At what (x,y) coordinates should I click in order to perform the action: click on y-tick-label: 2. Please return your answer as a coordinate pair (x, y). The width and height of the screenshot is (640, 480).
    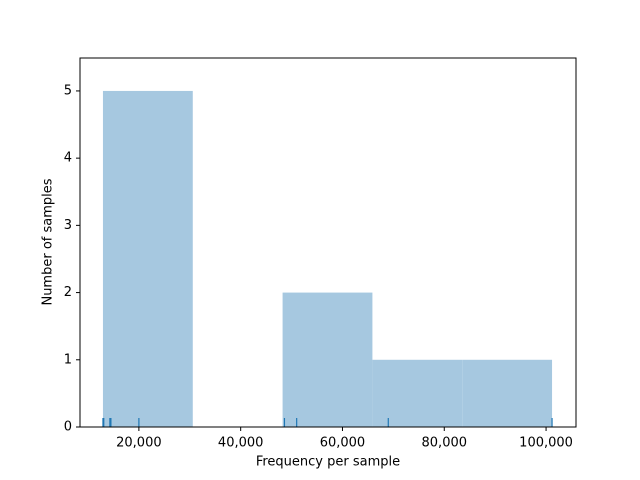
    Looking at the image, I should click on (68, 292).